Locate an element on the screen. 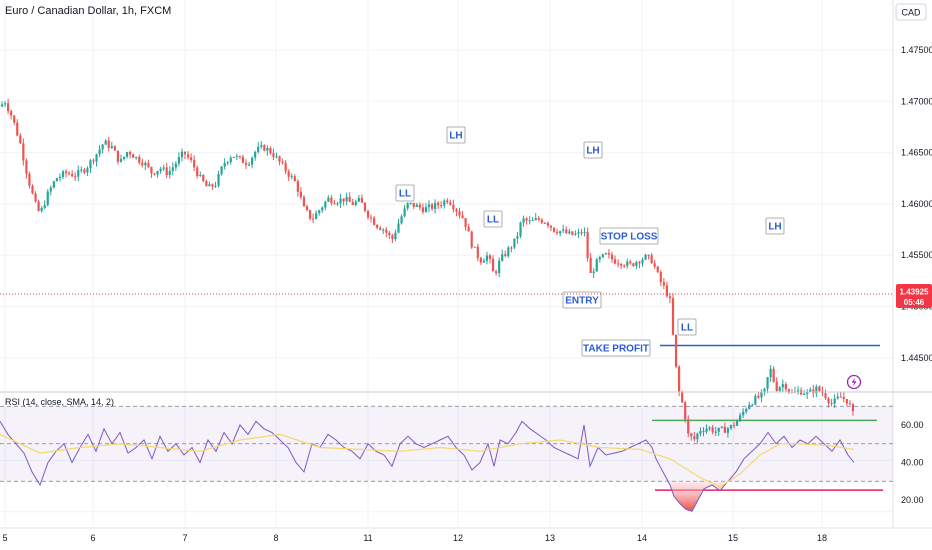  time-axis: 5 6 7 8 11 12 13 14 15 18 is located at coordinates (414, 538).